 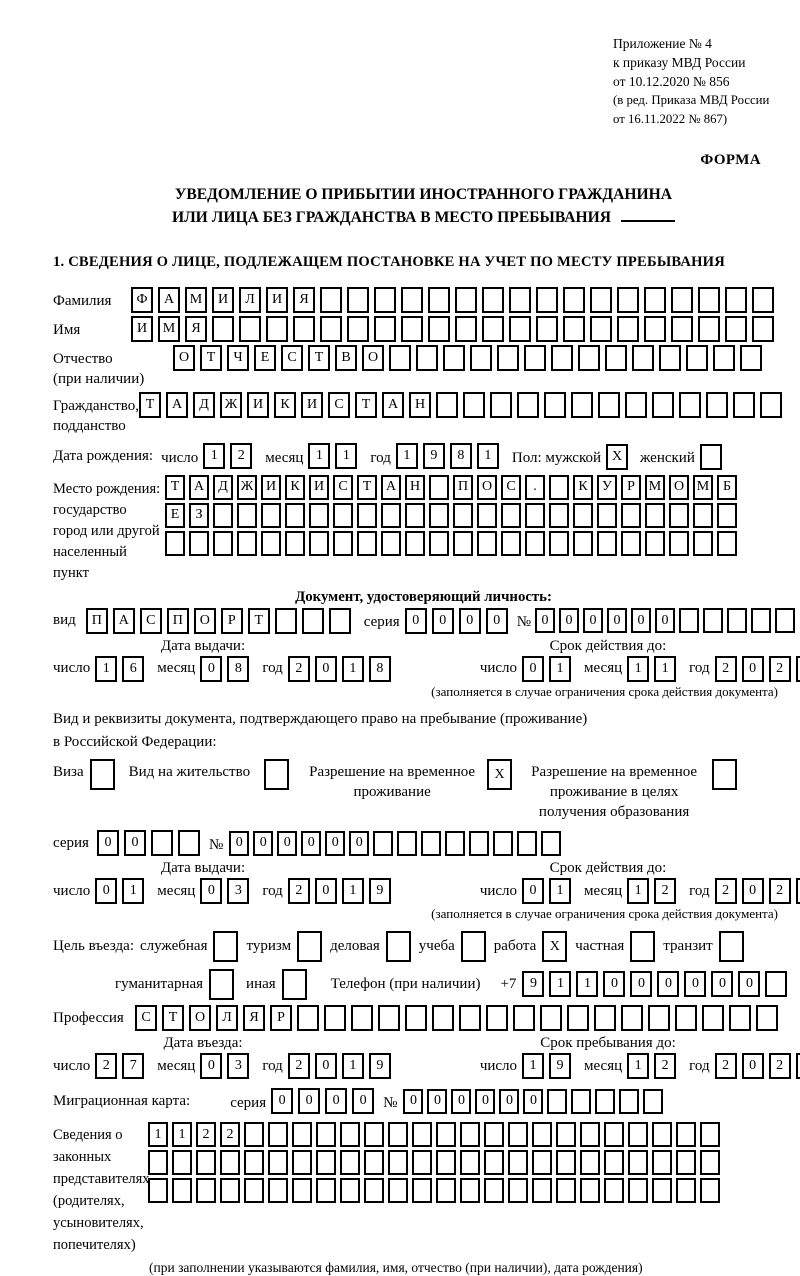 I want to click on char-cell: 5, so click(x=797, y=891).